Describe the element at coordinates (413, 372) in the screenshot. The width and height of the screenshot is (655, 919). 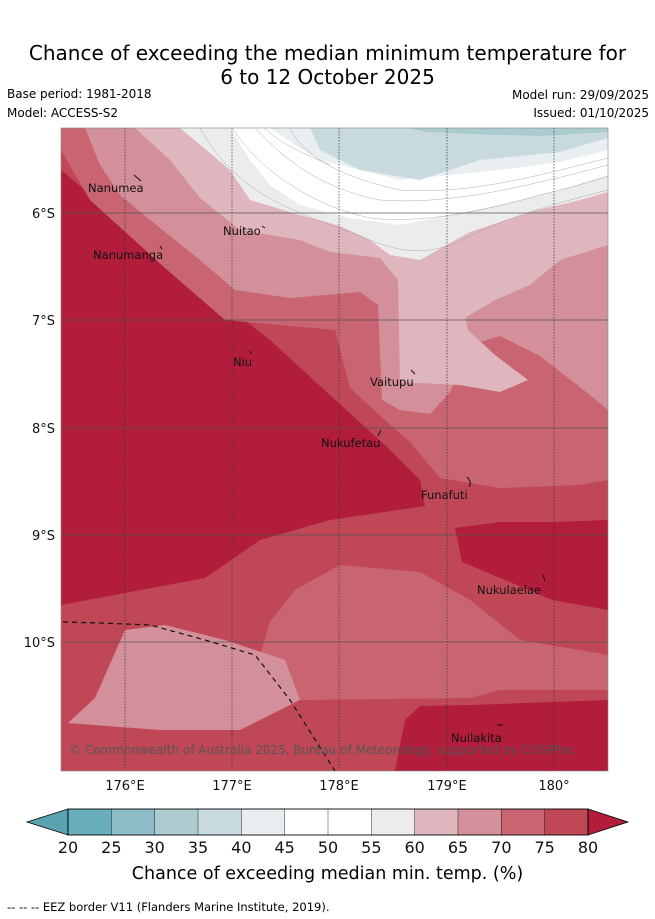
I see `island-vaitupu` at that location.